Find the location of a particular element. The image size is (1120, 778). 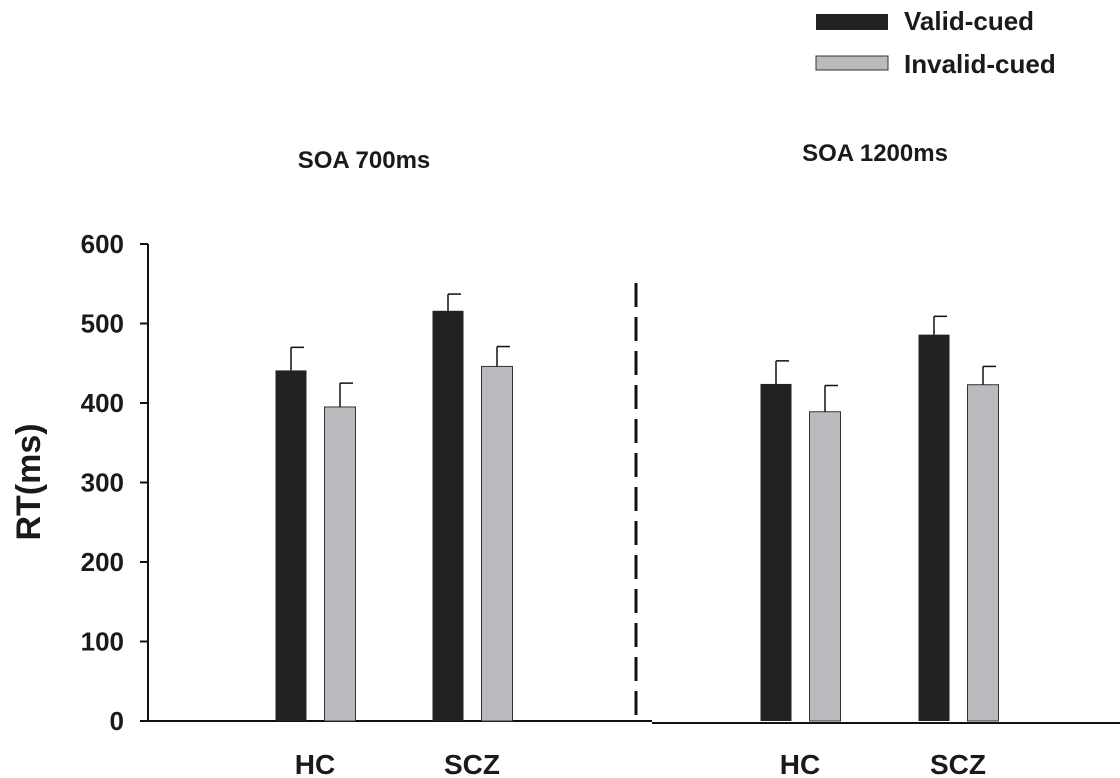

y-tick-label: 600 is located at coordinates (102, 244).